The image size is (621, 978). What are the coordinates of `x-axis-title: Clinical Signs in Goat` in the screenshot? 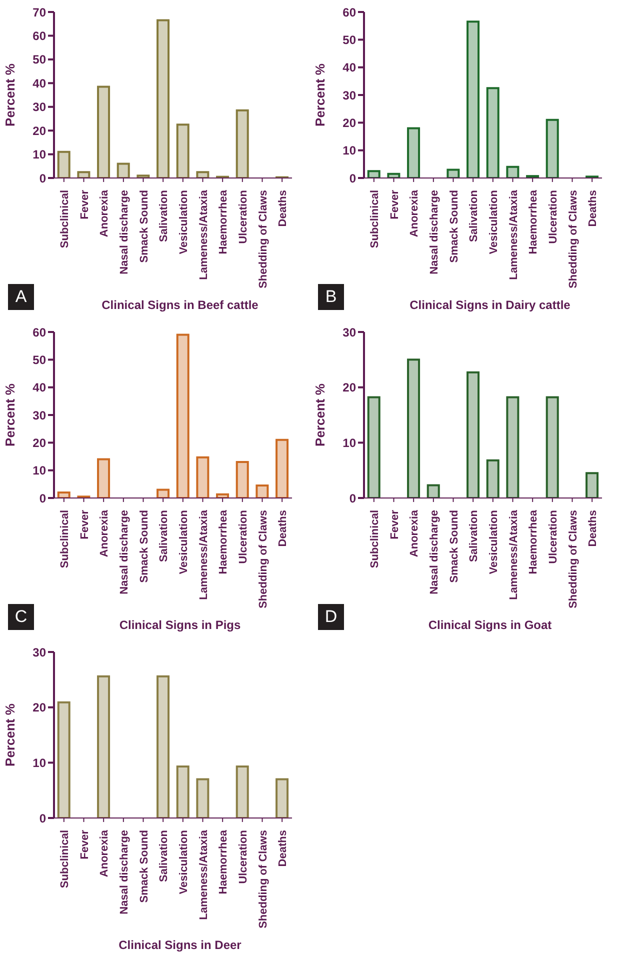 It's located at (490, 625).